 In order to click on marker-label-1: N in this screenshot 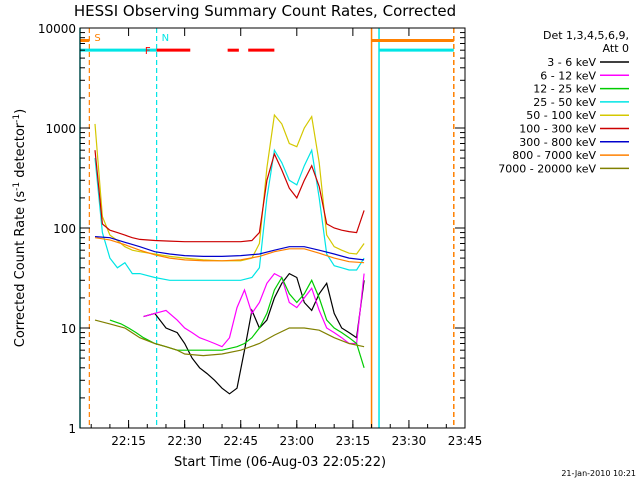, I will do `click(165, 38)`.